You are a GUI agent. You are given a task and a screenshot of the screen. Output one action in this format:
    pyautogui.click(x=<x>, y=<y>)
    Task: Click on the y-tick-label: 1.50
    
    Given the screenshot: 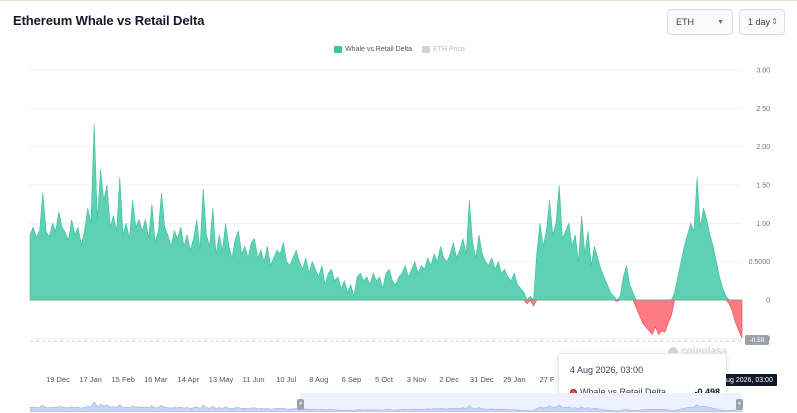 What is the action you would take?
    pyautogui.click(x=763, y=186)
    